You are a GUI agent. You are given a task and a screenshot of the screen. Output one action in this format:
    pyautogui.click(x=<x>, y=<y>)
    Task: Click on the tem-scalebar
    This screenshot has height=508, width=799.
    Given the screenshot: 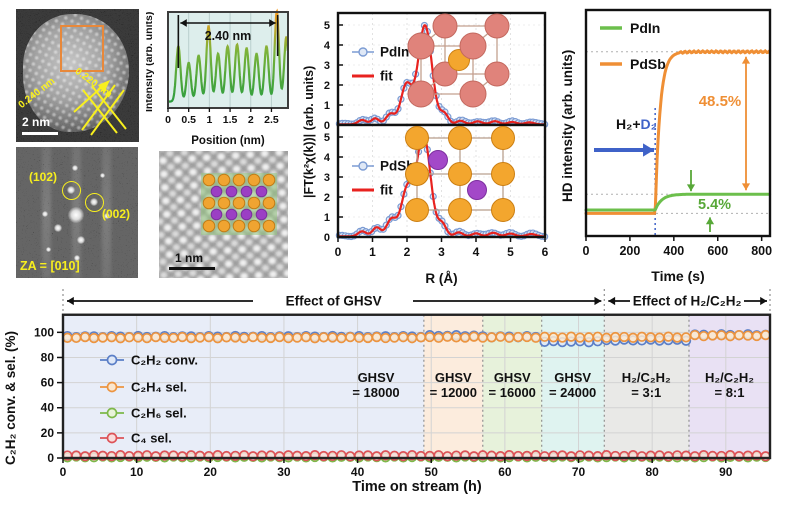 What is the action you would take?
    pyautogui.click(x=40, y=133)
    